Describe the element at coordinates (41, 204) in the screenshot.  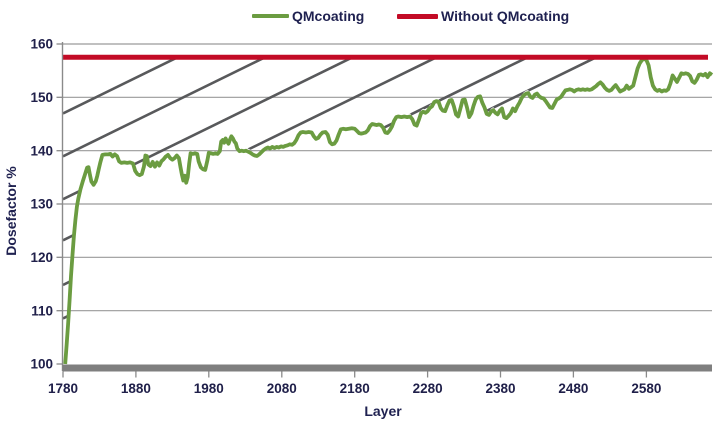
I see `y-tick-label: 130` at that location.